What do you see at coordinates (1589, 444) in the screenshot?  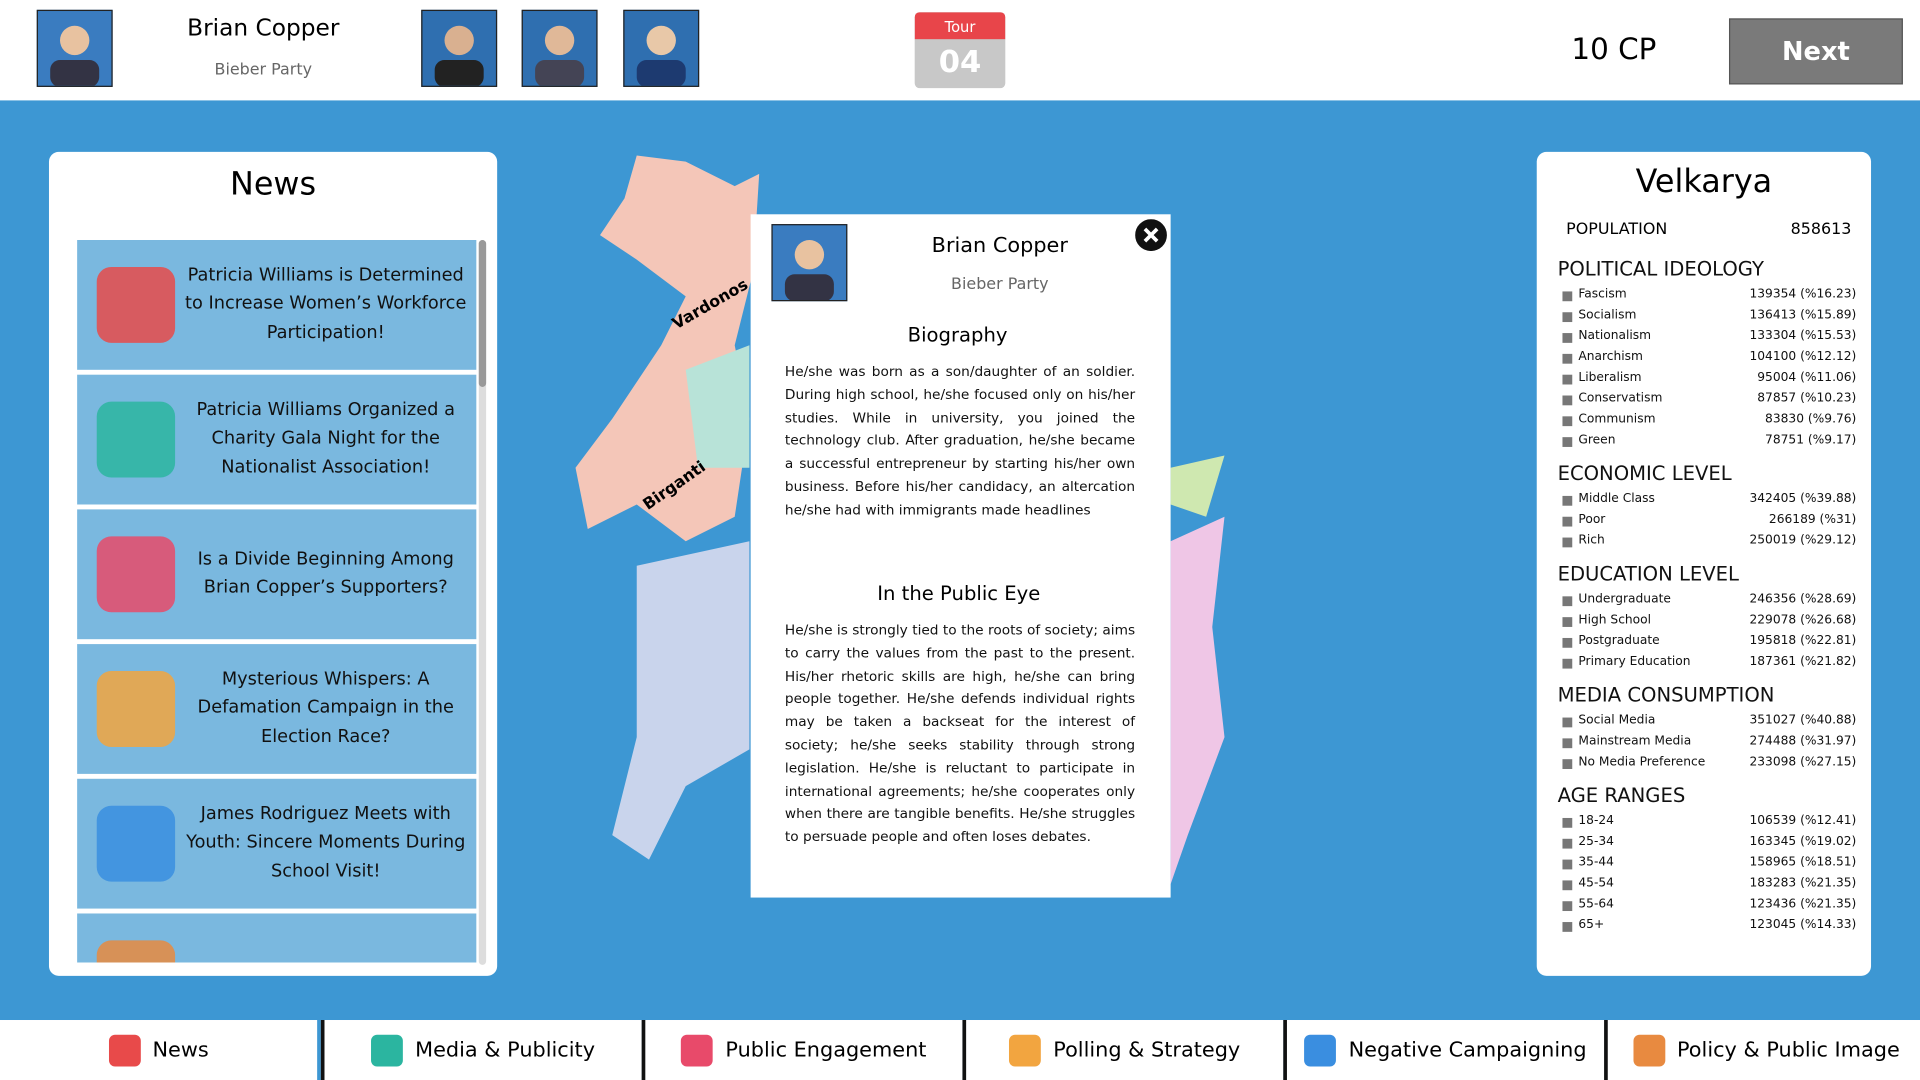 I see `stat-label: Green` at bounding box center [1589, 444].